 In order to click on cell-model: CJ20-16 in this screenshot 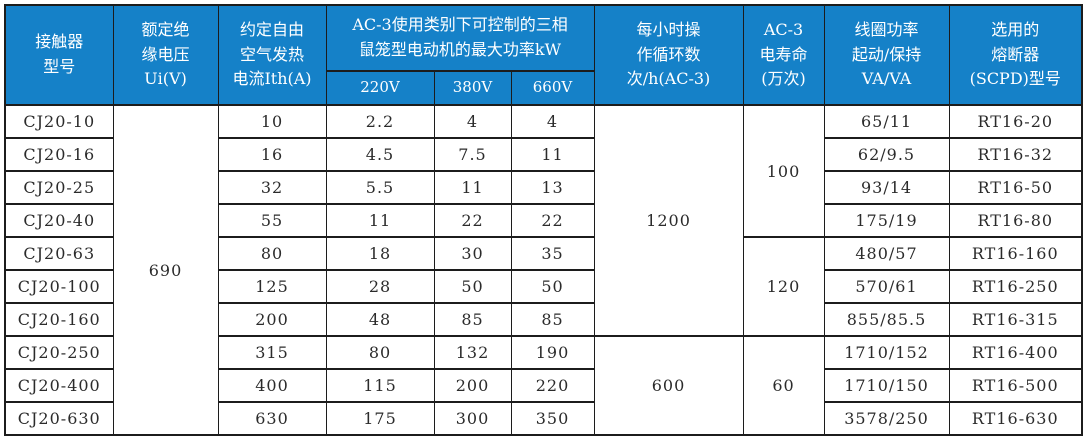, I will do `click(59, 154)`.